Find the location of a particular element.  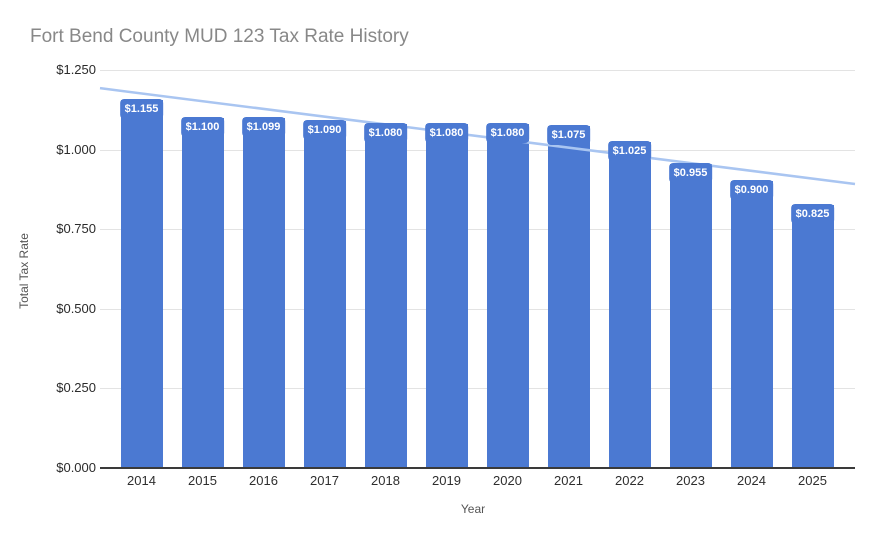

bar-value-label: $0.825 is located at coordinates (812, 214).